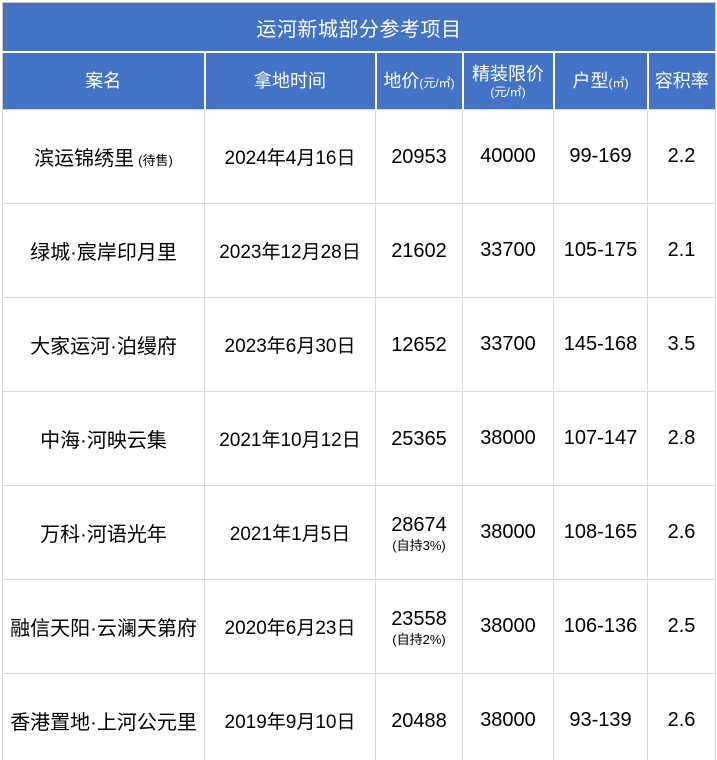 The height and width of the screenshot is (760, 717). Describe the element at coordinates (590, 80) in the screenshot. I see `column-label: 户型` at that location.